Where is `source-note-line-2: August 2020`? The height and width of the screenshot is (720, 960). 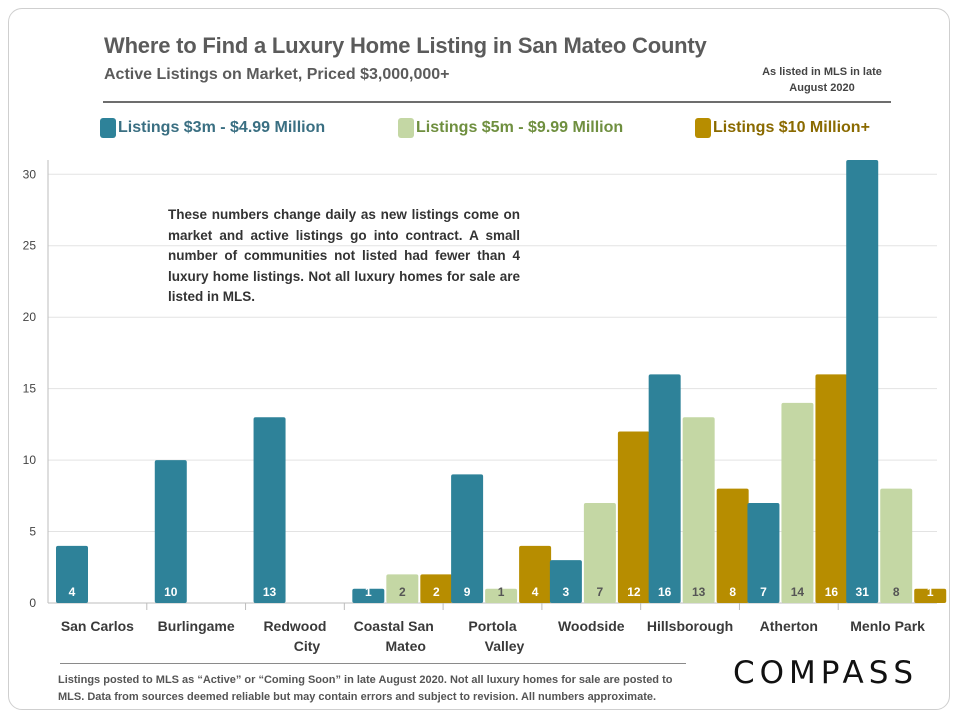
source-note-line-2: August 2020 is located at coordinates (822, 88).